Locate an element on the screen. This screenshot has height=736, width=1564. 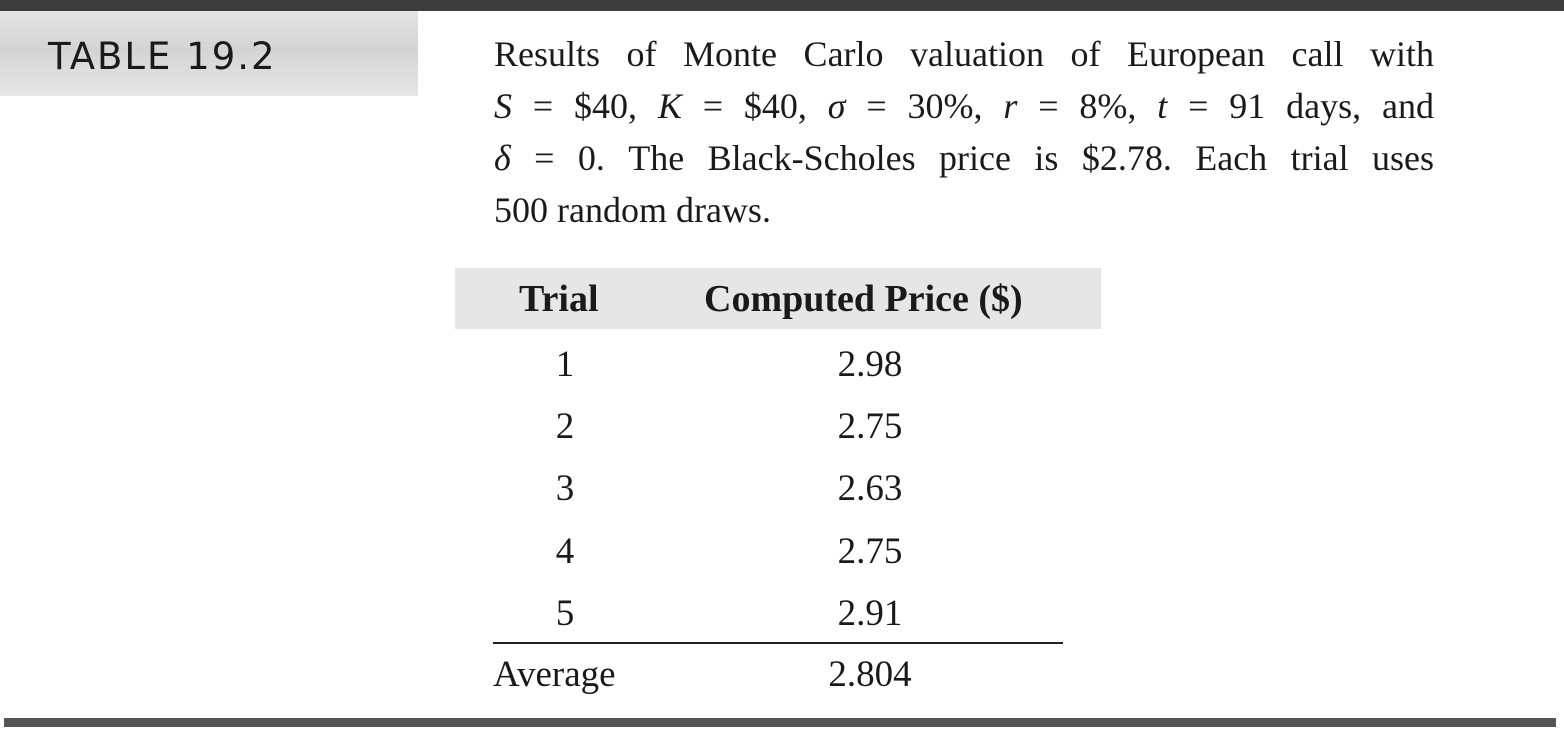
price-cell: 2.63 is located at coordinates (870, 488).